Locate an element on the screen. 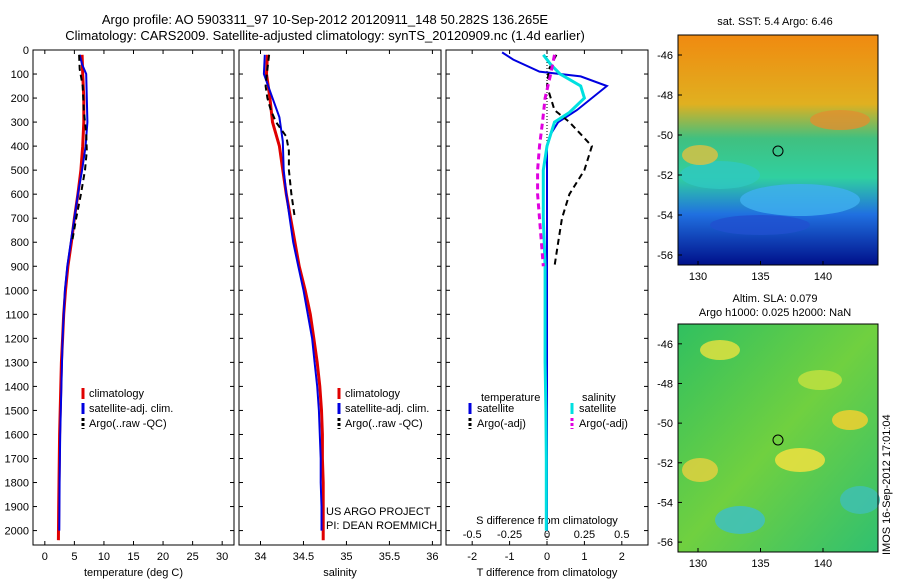 Image resolution: width=900 pixels, height=580 pixels. y-tick-label: 100 is located at coordinates (20, 75).